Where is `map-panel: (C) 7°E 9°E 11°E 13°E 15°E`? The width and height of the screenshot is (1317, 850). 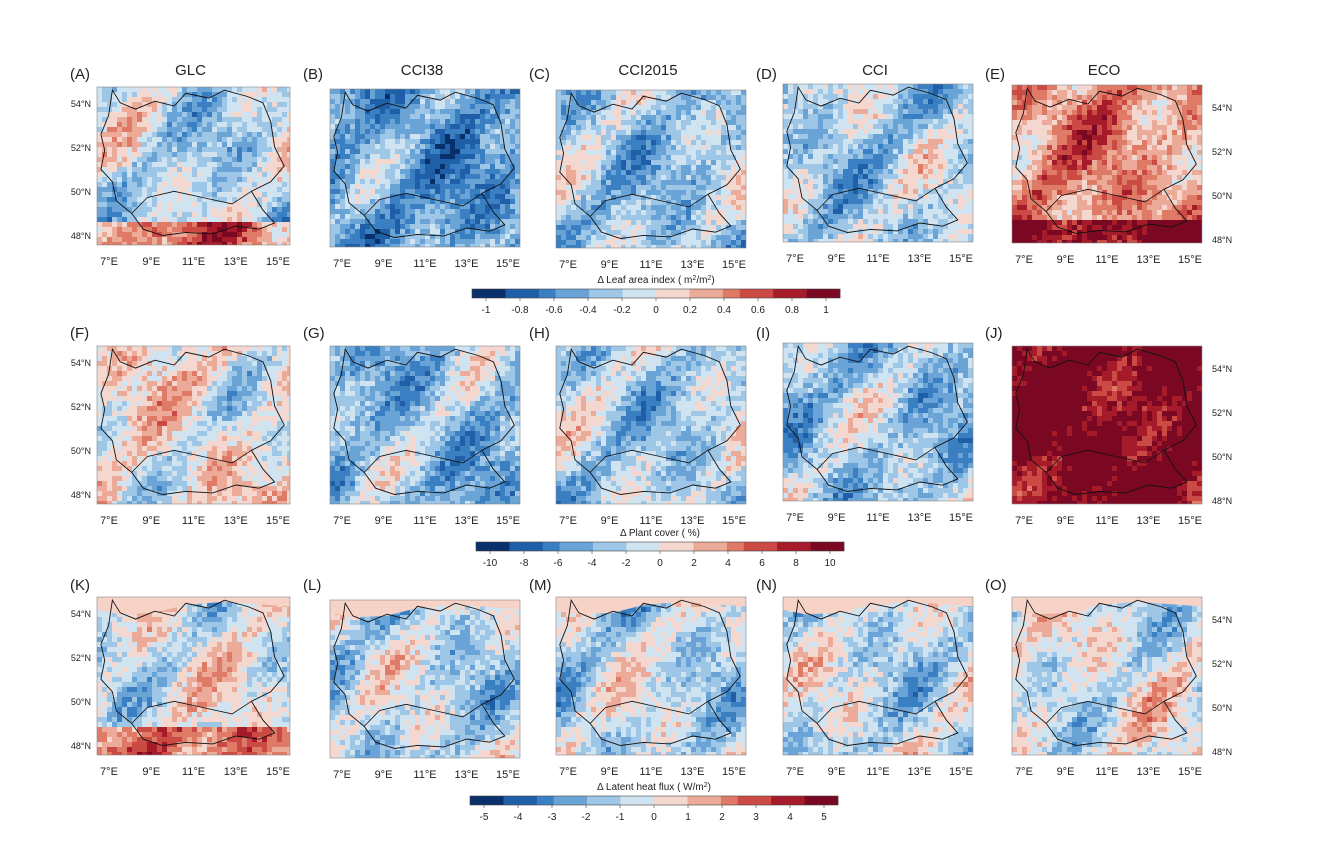
map-panel: (C) 7°E 9°E 11°E 13°E 15°E is located at coordinates (638, 168).